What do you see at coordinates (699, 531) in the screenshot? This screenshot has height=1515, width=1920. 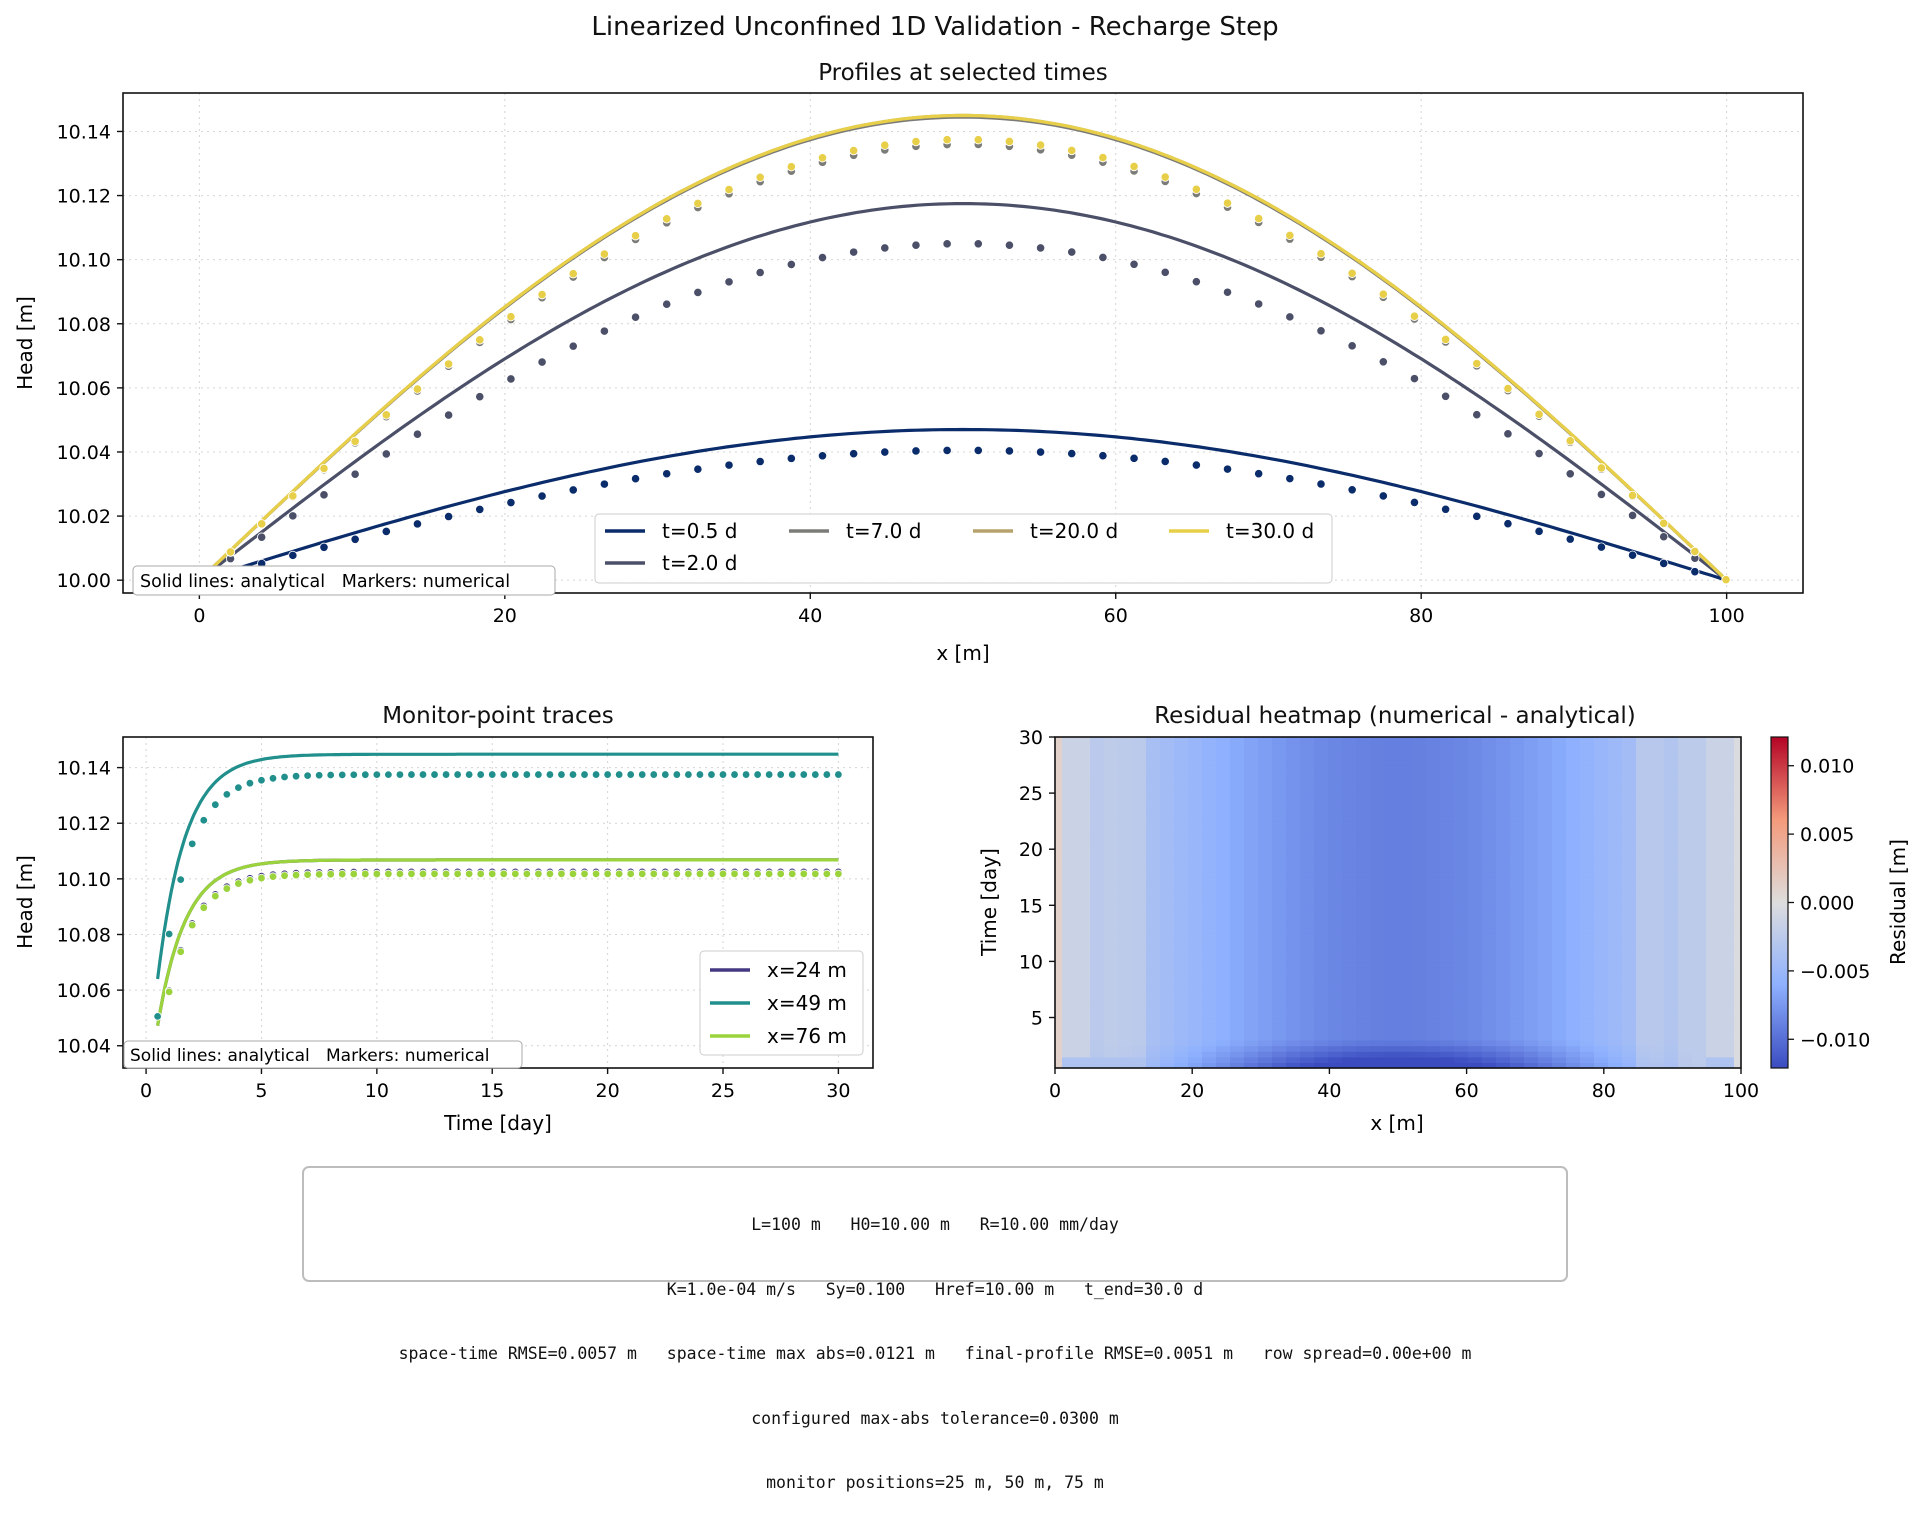 I see `legend-label: t=0.5 d` at bounding box center [699, 531].